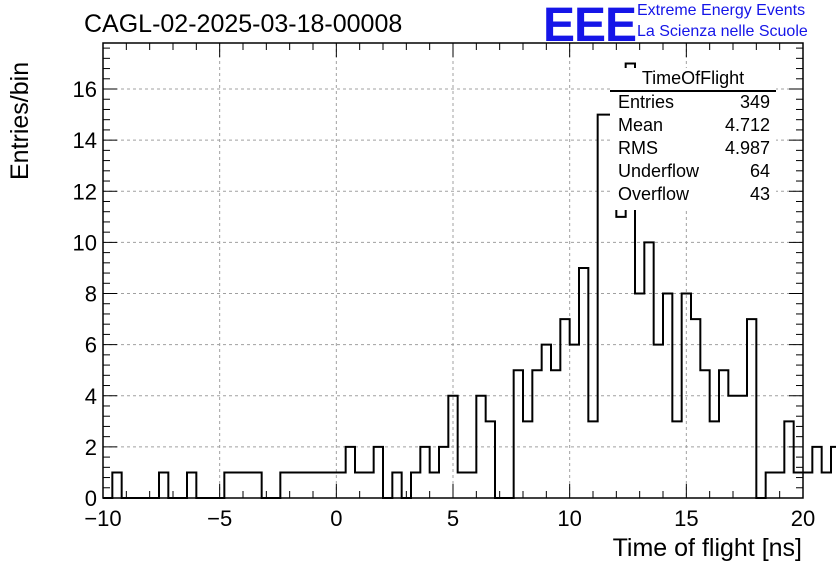 This screenshot has height=572, width=836. What do you see at coordinates (759, 194) in the screenshot?
I see `stats-value: 43` at bounding box center [759, 194].